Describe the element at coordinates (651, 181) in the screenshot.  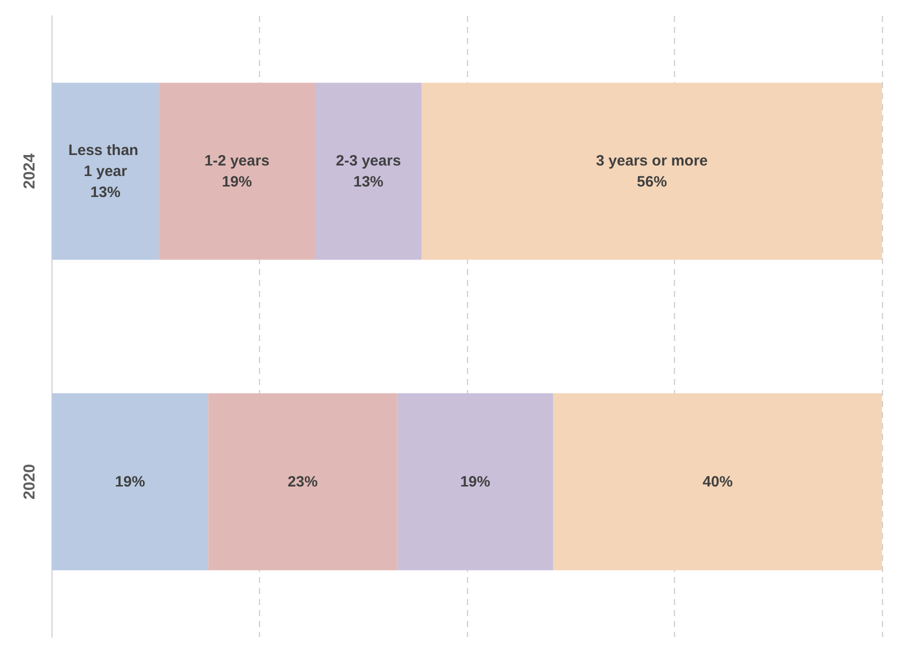
I see `data-label: 56%` at that location.